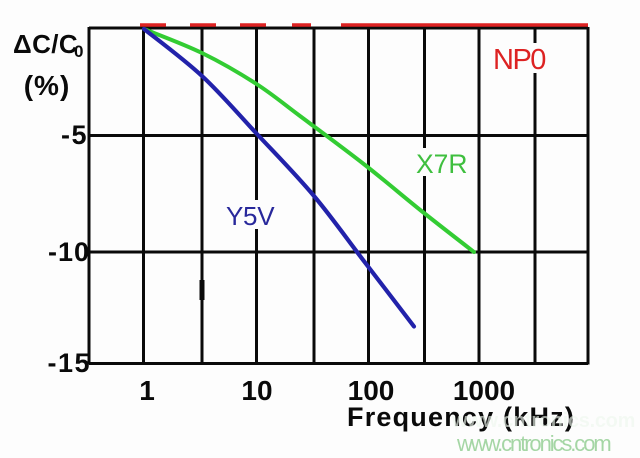 This screenshot has width=640, height=458. What do you see at coordinates (147, 390) in the screenshot?
I see `svg-text: 1` at bounding box center [147, 390].